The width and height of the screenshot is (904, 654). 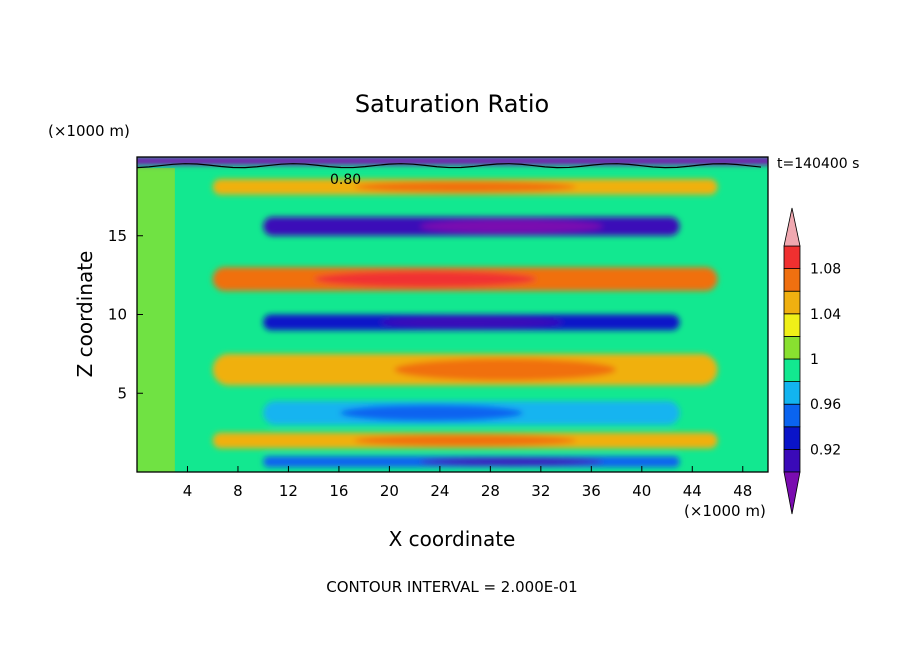 I want to click on colorbar-label: 1.04, so click(x=825, y=315).